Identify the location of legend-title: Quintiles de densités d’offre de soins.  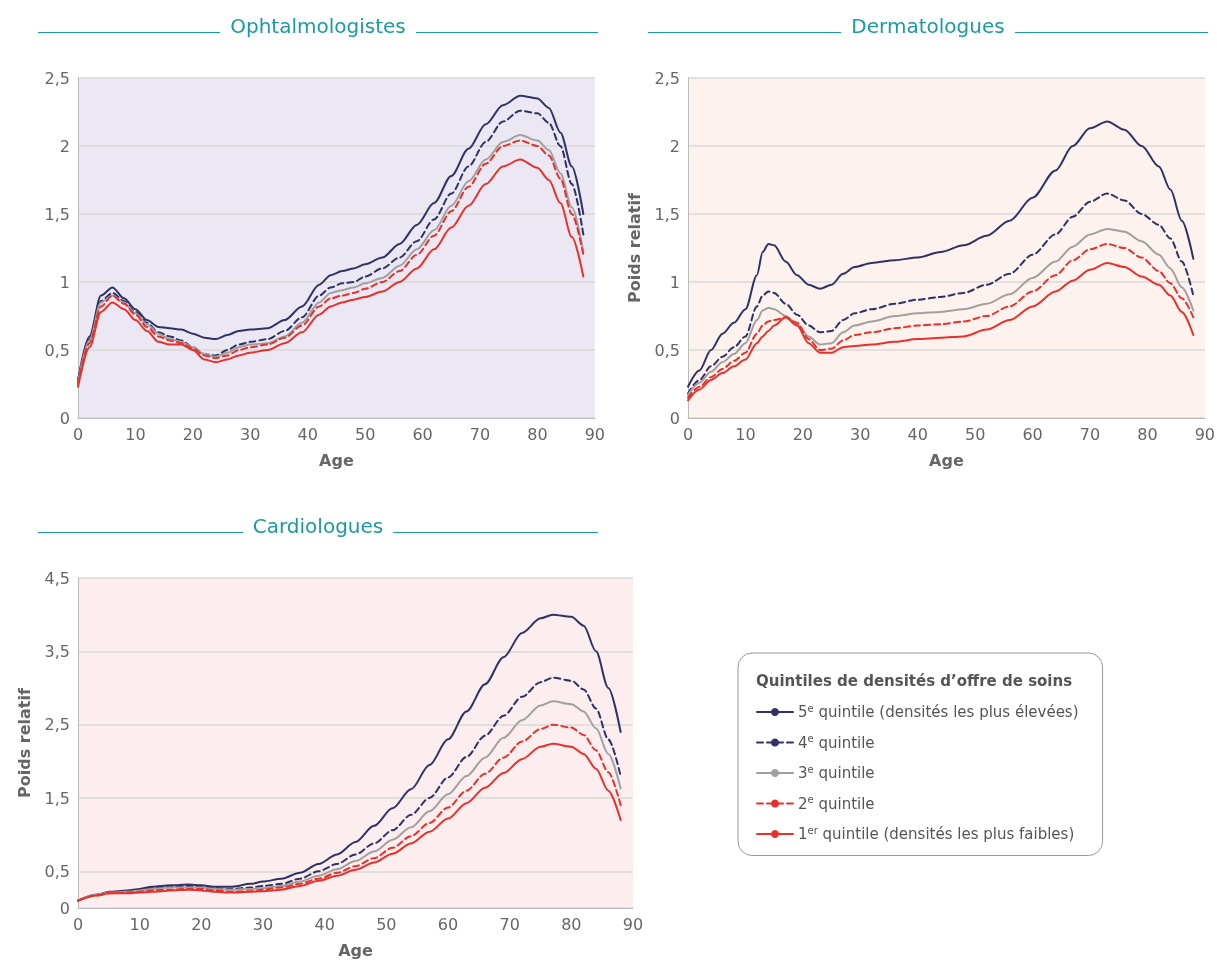
(914, 680).